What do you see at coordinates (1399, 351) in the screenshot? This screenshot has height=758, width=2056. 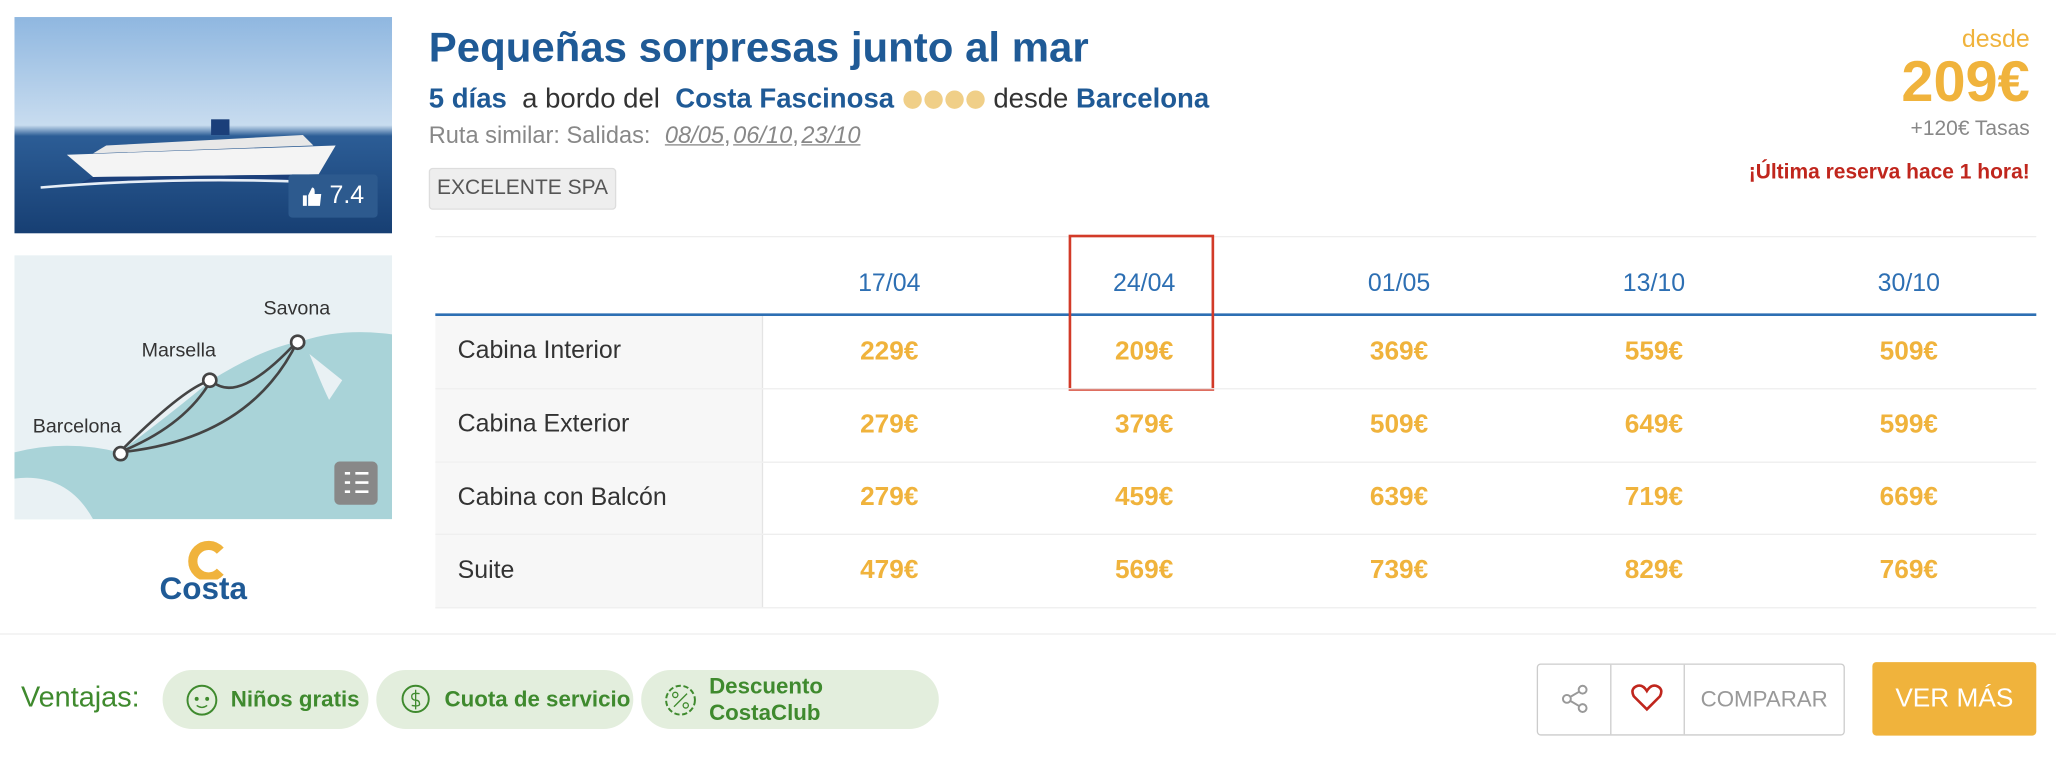 I see `price-cell: 369€` at bounding box center [1399, 351].